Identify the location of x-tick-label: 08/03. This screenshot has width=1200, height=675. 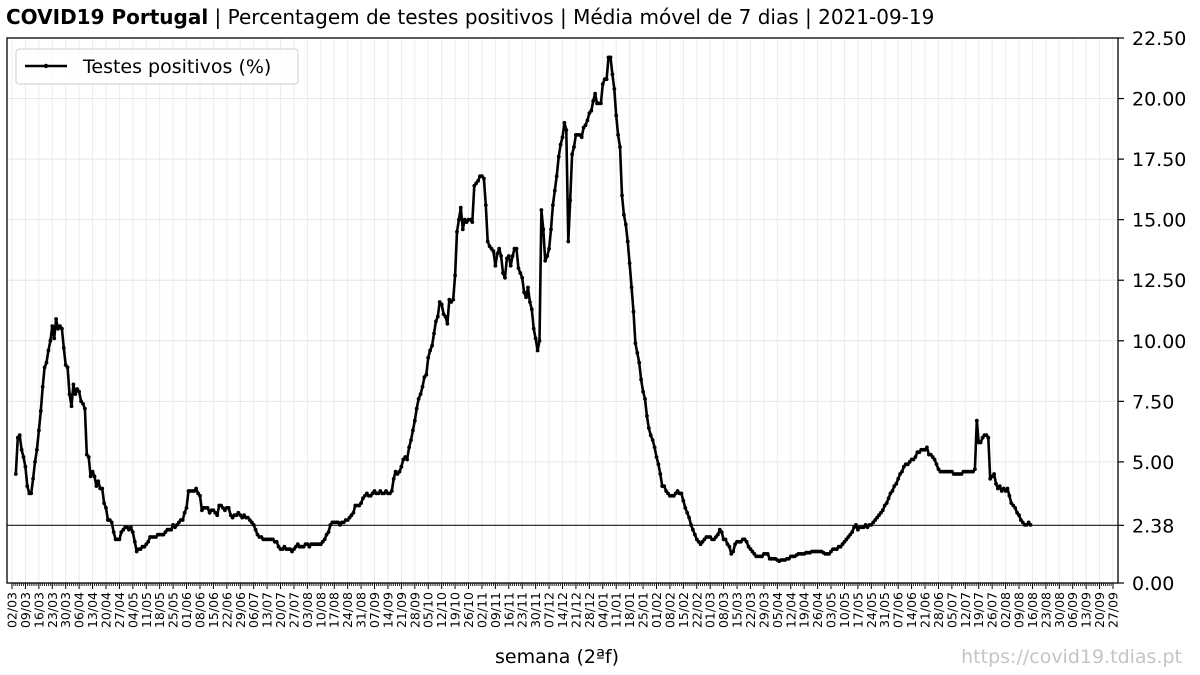
(723, 610).